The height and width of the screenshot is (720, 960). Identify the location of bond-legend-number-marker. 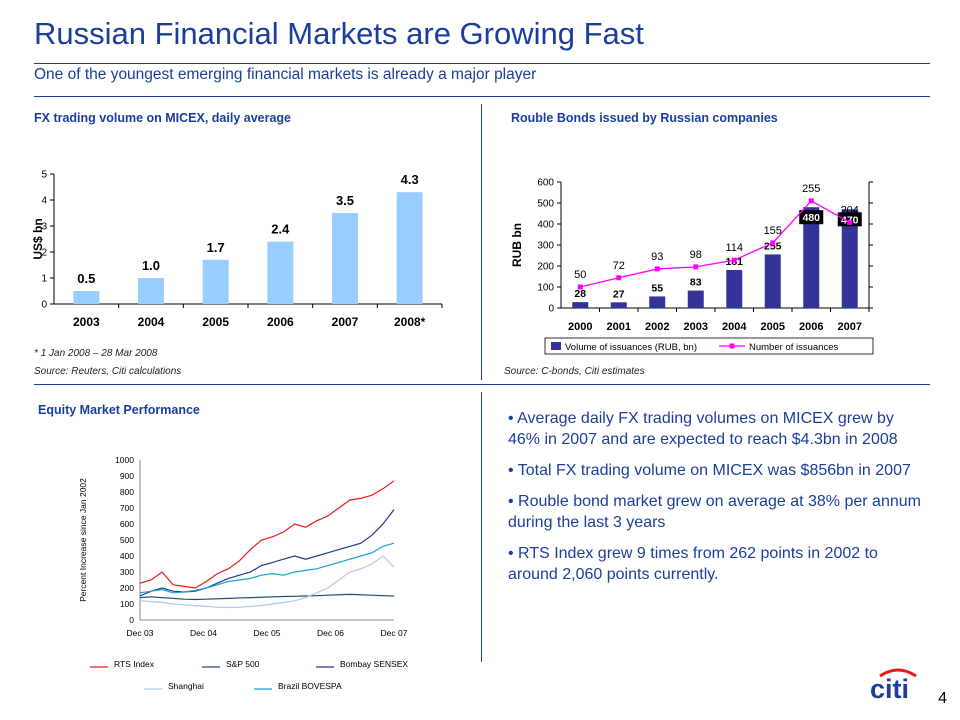
(732, 346).